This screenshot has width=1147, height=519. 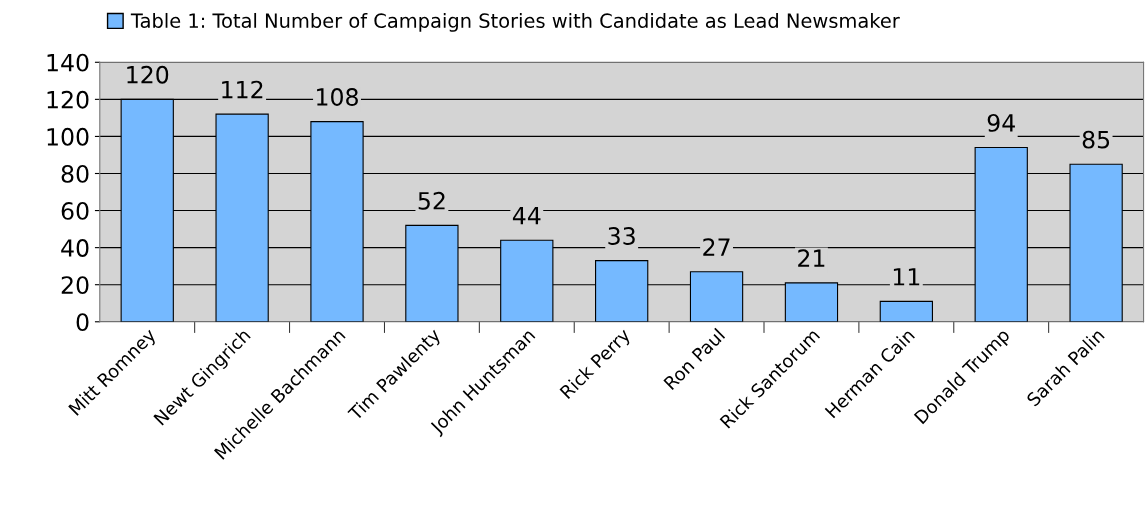 I want to click on y-tick-label: 60, so click(x=75, y=211).